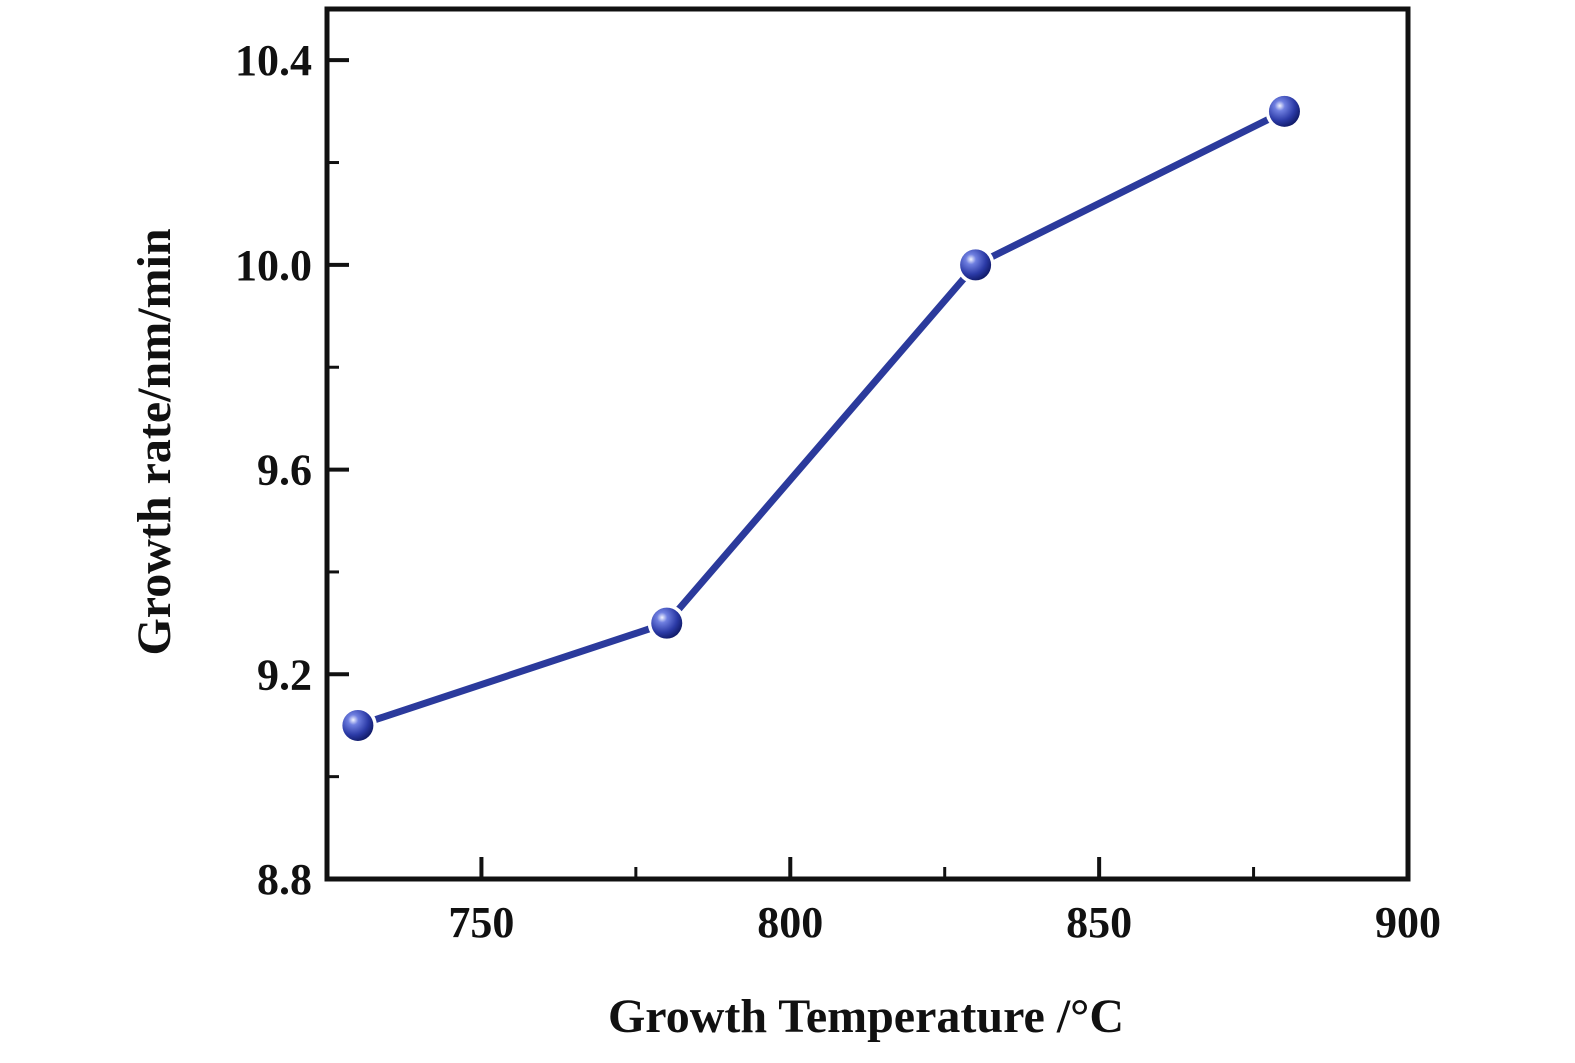  Describe the element at coordinates (866, 1016) in the screenshot. I see `x-axis-title: Growth Temperature /°C` at that location.